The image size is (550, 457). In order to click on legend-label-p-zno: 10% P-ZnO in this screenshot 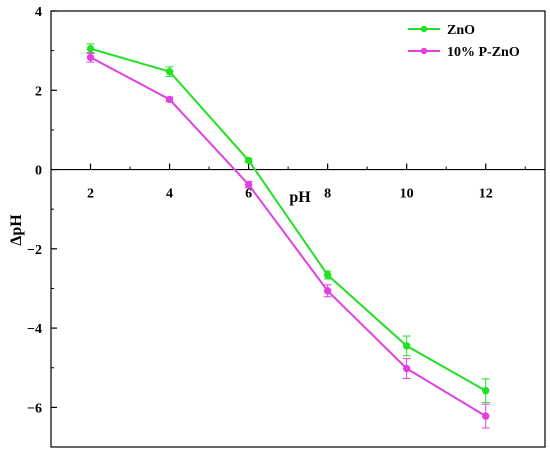, I will do `click(483, 52)`.